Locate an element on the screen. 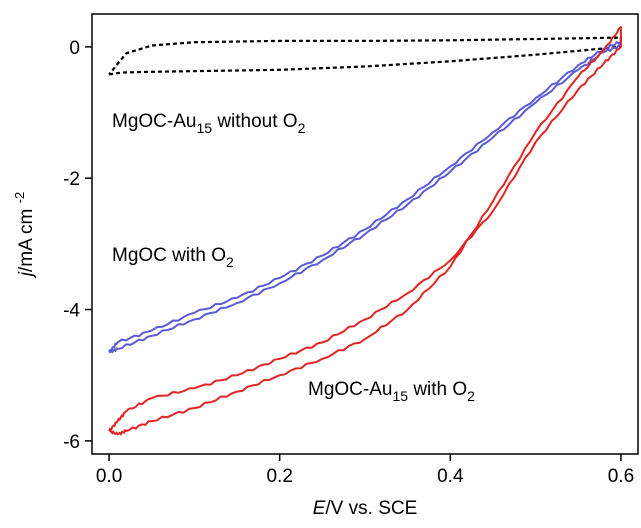 The height and width of the screenshot is (528, 641). x-tick-label: 0.2 is located at coordinates (279, 476).